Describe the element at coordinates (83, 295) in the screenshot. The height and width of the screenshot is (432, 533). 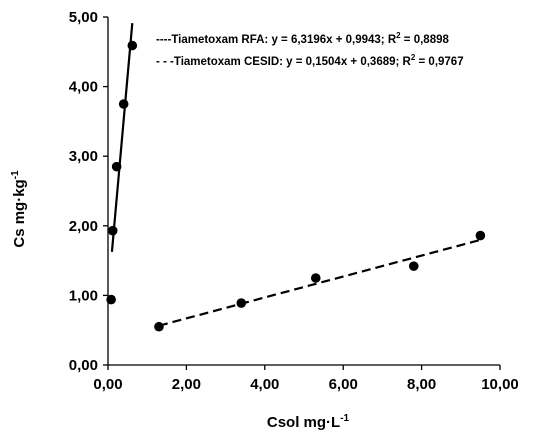
I see `y-tick-label: 1,00` at that location.